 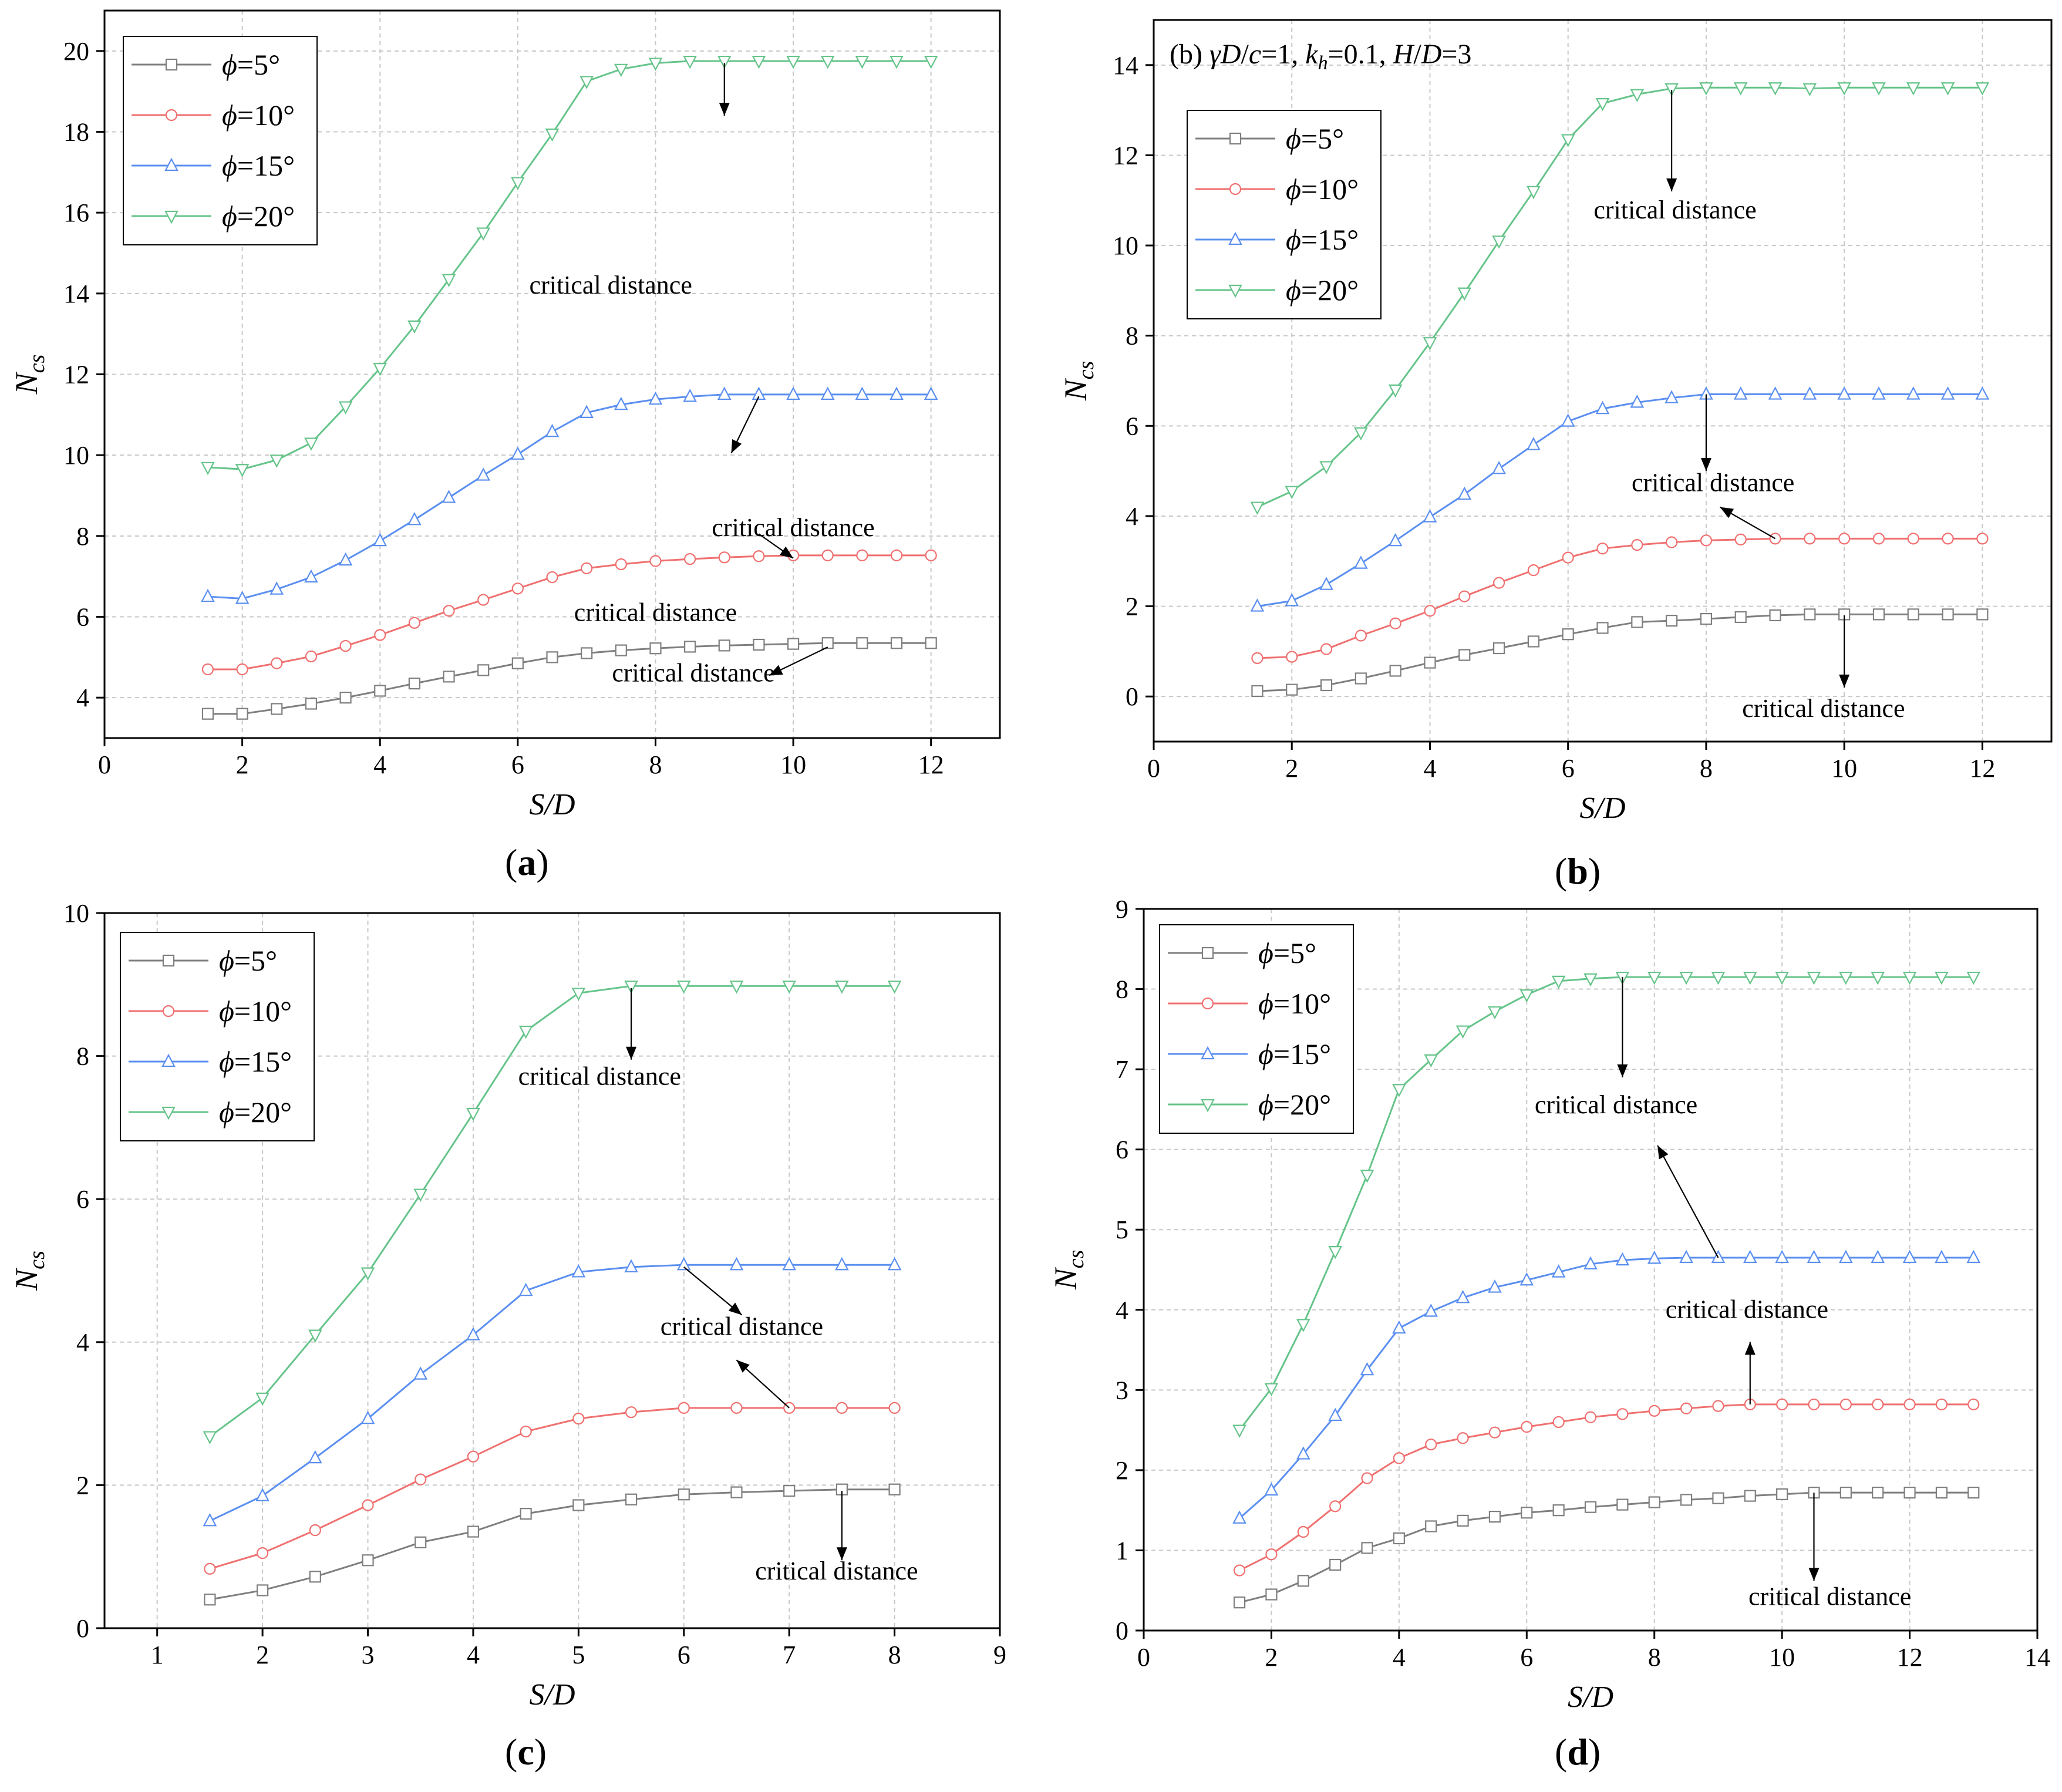 I want to click on series-s20, so click(x=1606, y=1204).